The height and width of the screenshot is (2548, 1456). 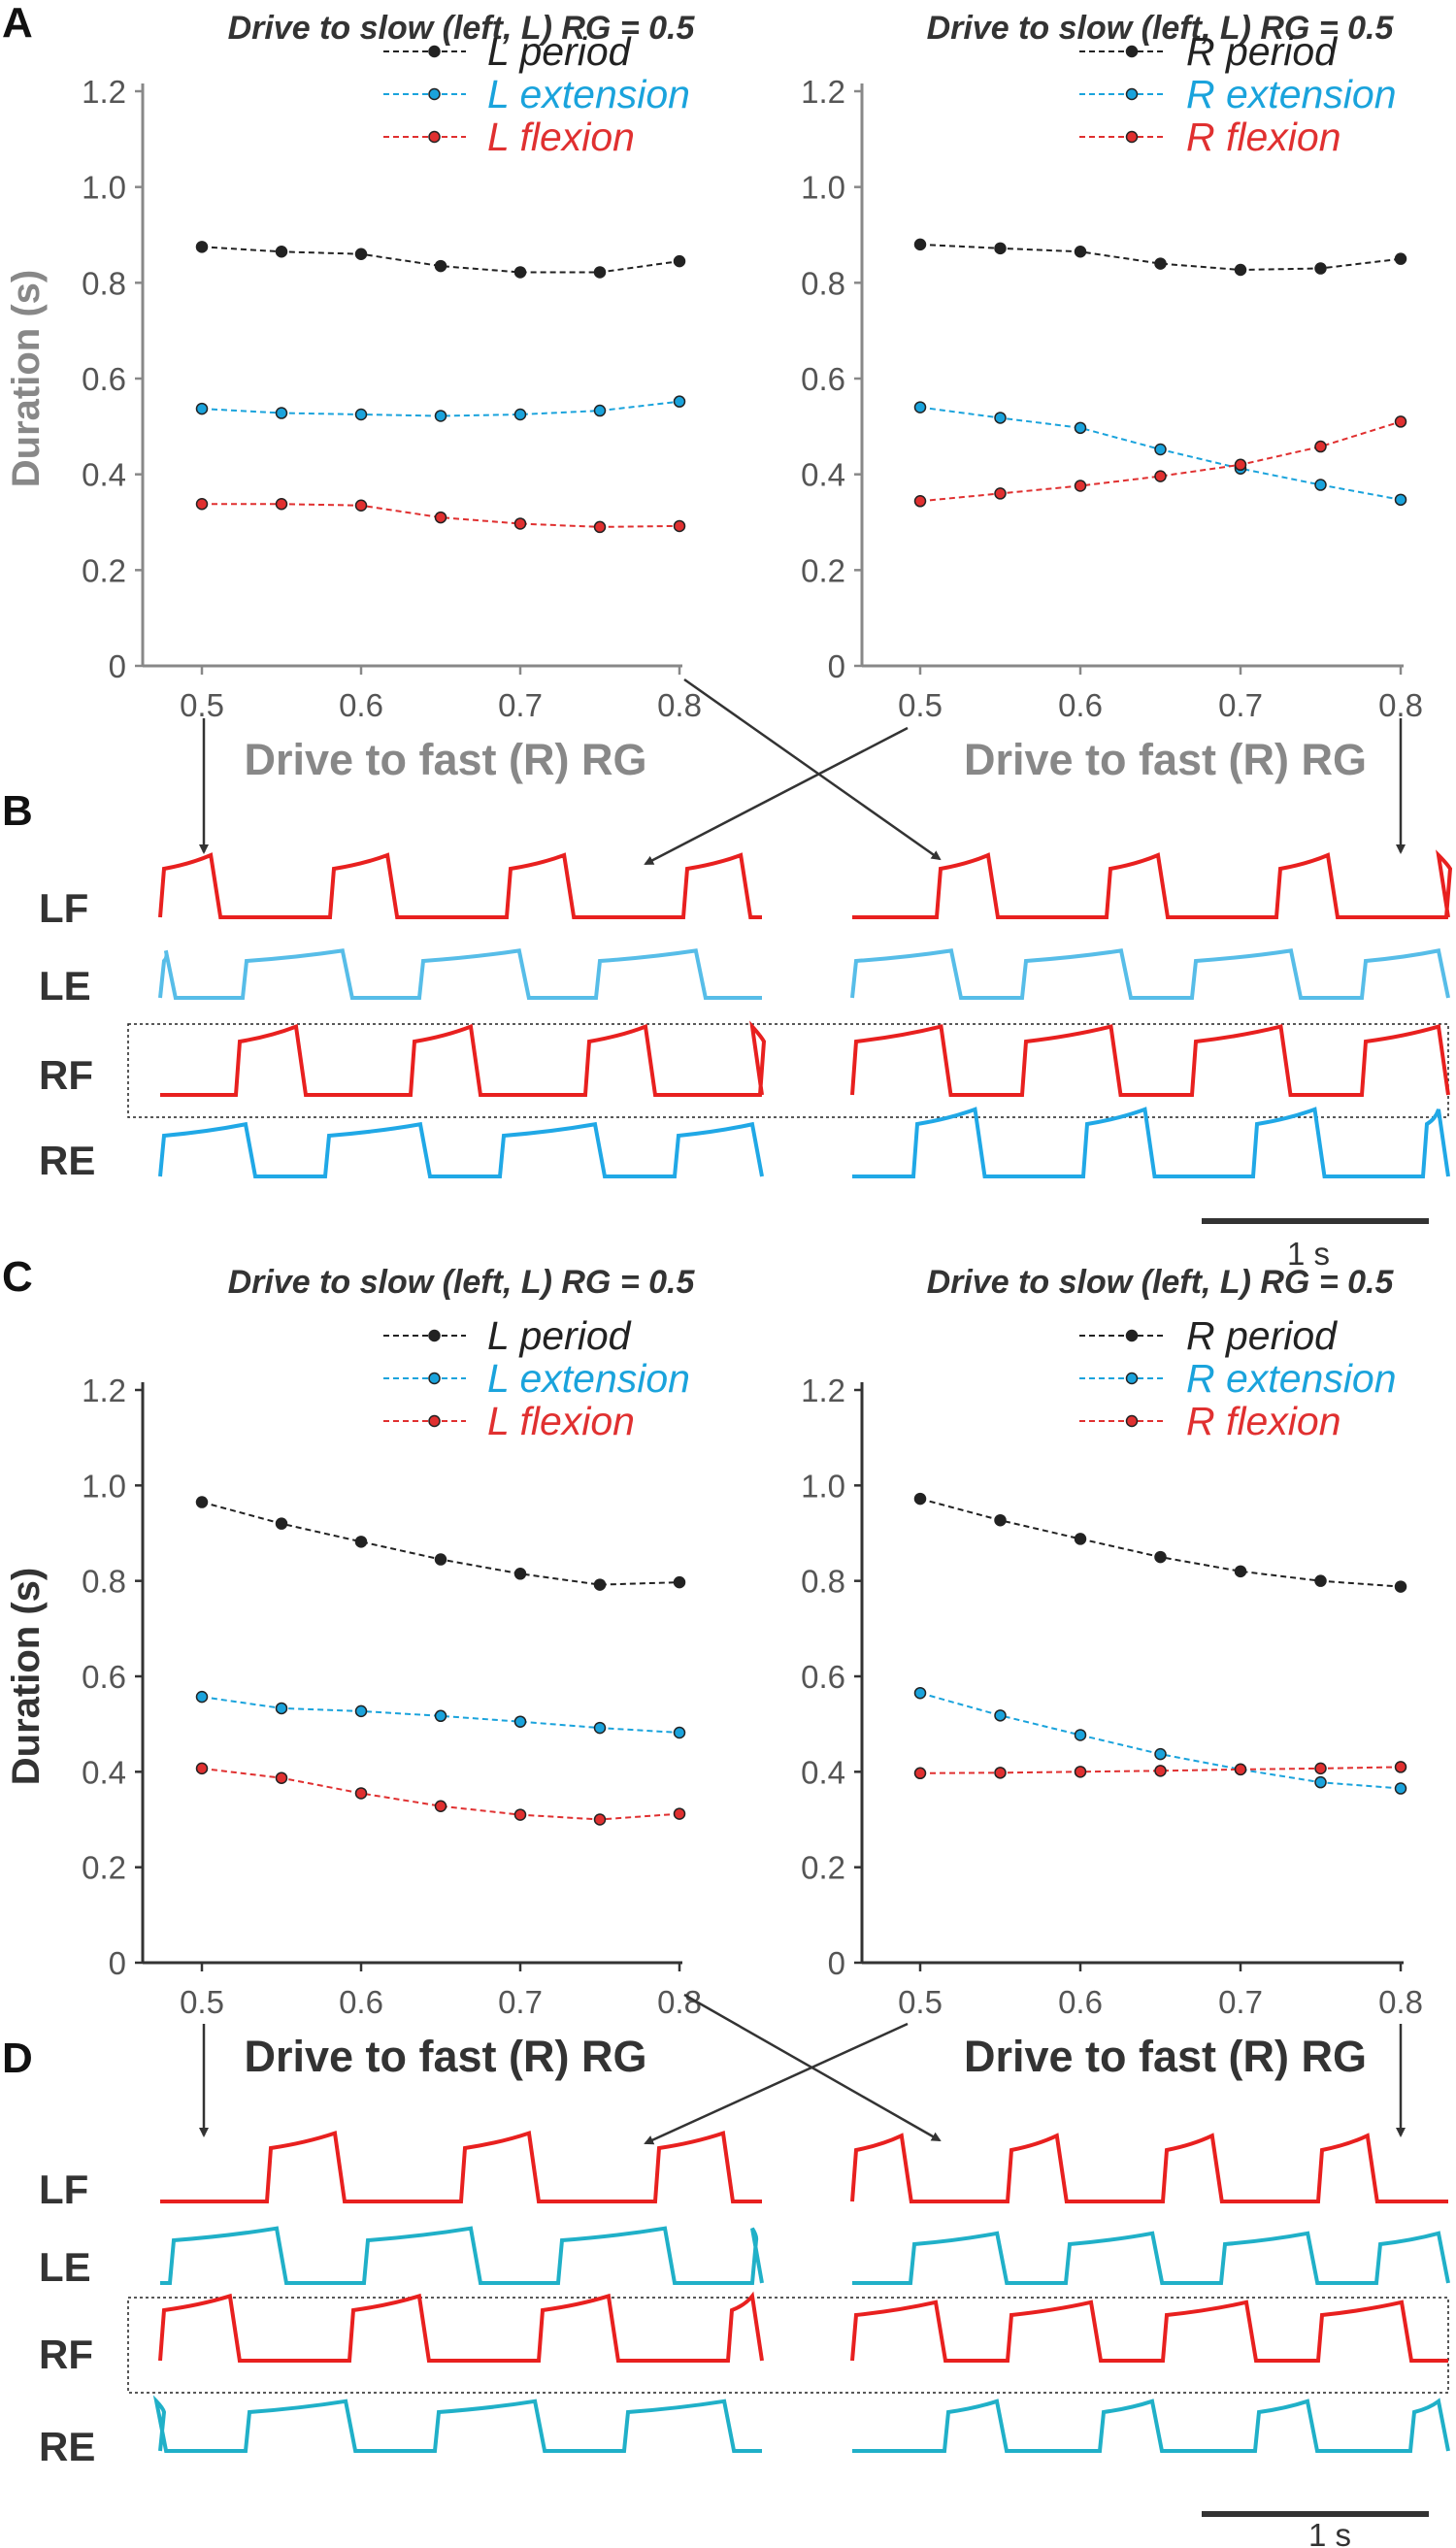 I want to click on x-tick-label: 0.6, so click(x=361, y=705).